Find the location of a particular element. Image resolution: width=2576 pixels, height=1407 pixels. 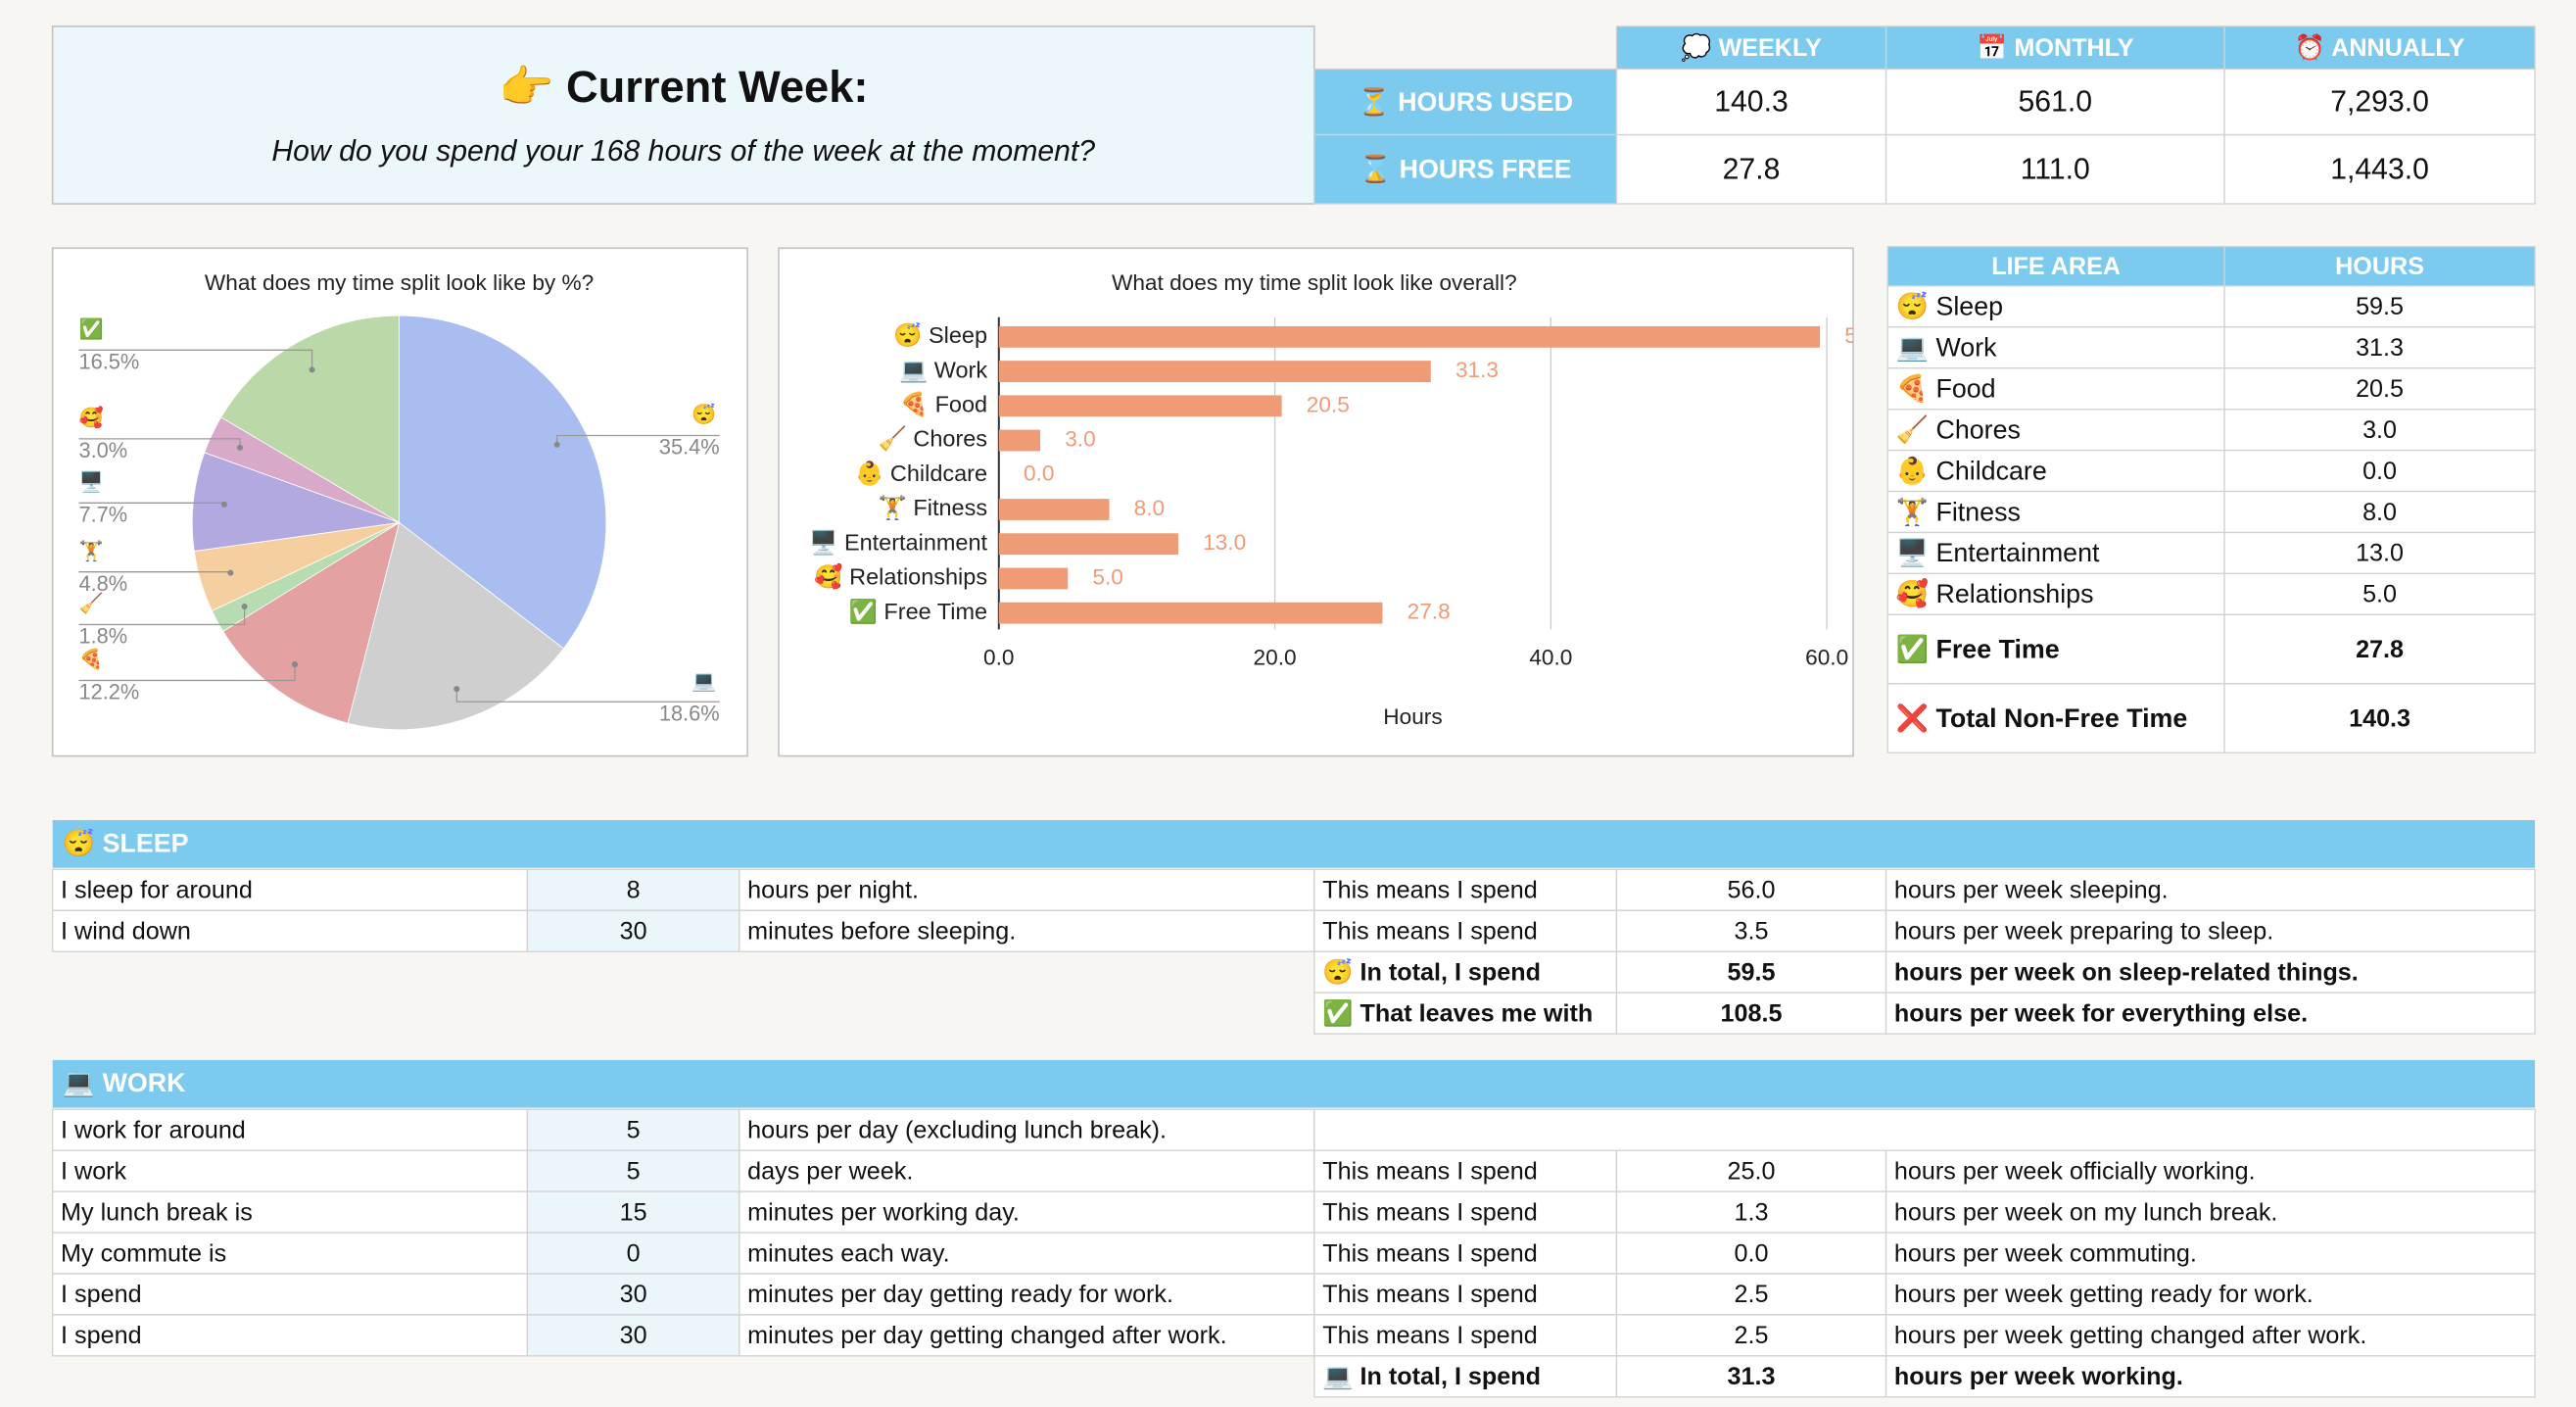

cell-text: My commute is is located at coordinates (143, 1253).